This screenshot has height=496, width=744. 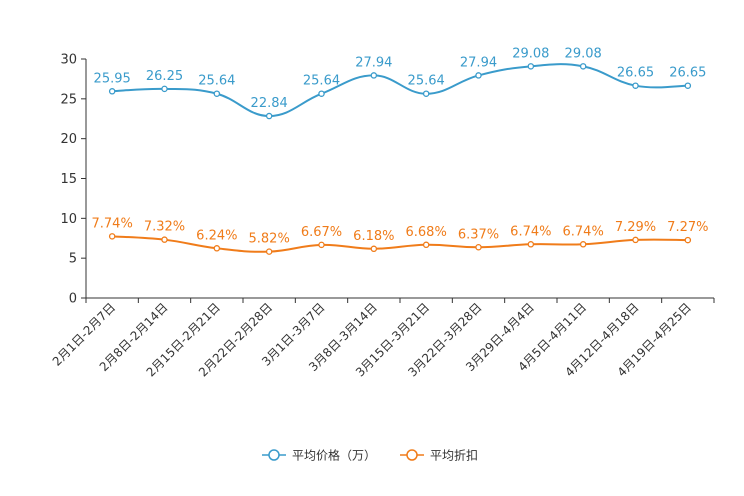 What do you see at coordinates (478, 234) in the screenshot?
I see `data-label: 6.37%` at bounding box center [478, 234].